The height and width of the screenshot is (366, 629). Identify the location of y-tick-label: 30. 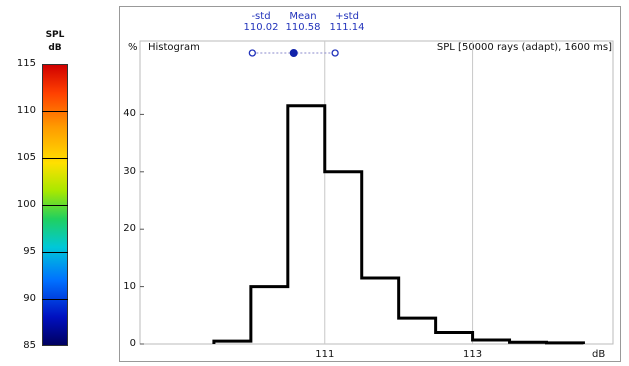
(129, 171).